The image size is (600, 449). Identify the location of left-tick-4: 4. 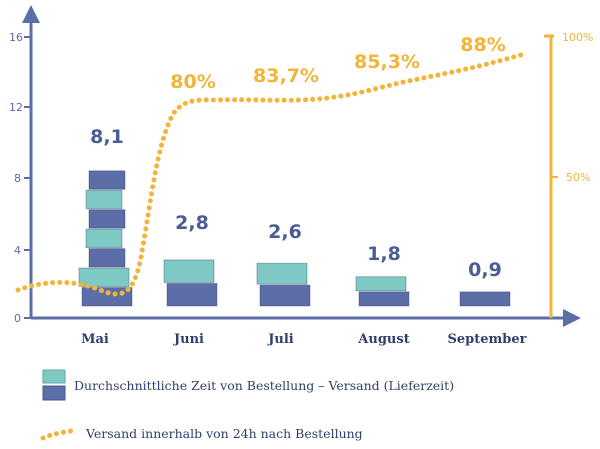
(22, 250).